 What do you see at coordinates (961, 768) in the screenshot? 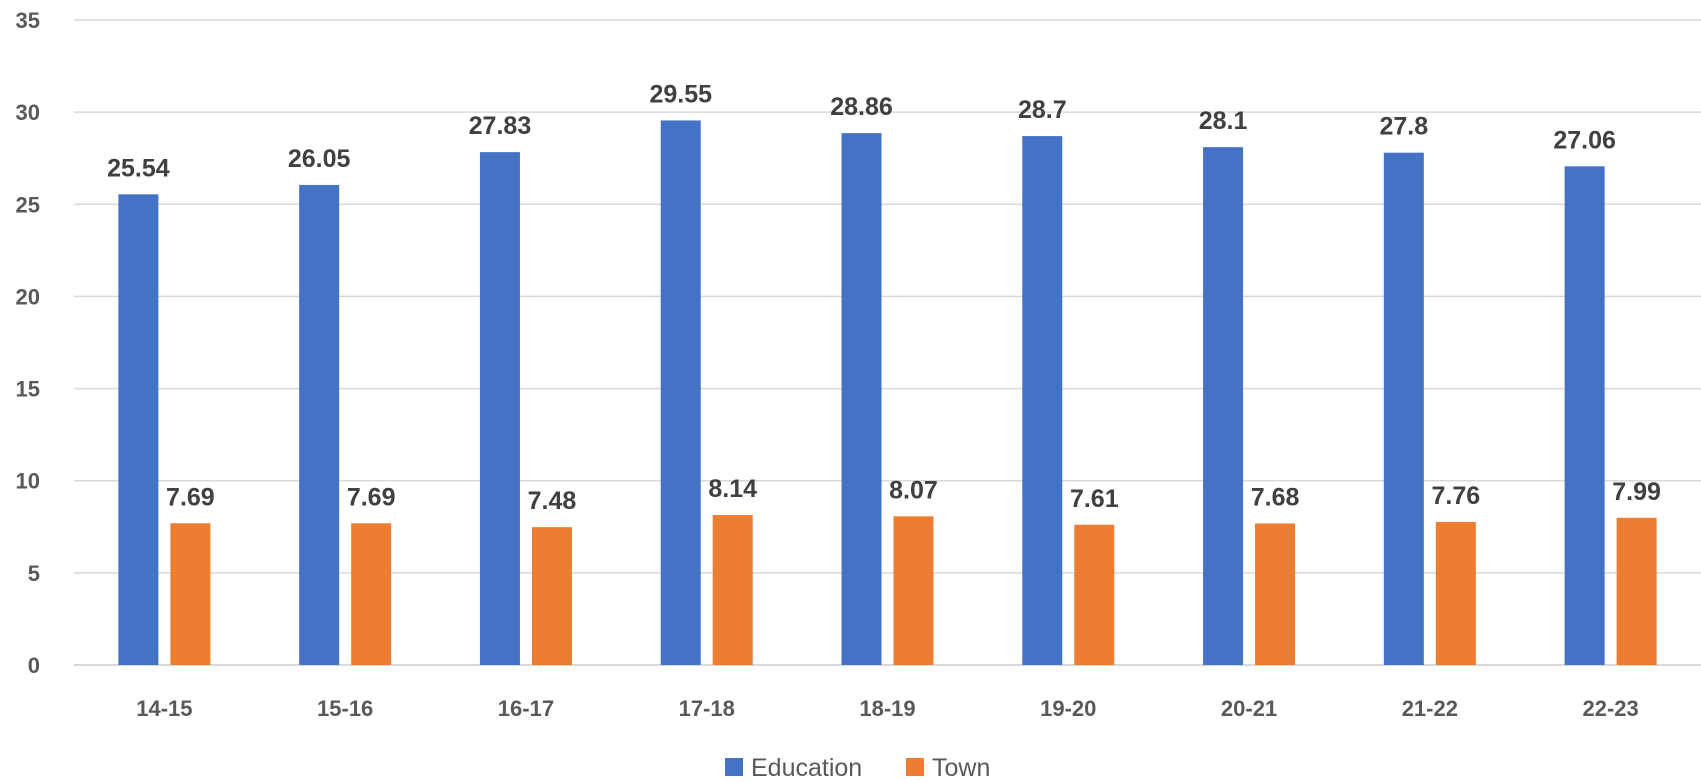
I see `legend-label-town: Town` at bounding box center [961, 768].